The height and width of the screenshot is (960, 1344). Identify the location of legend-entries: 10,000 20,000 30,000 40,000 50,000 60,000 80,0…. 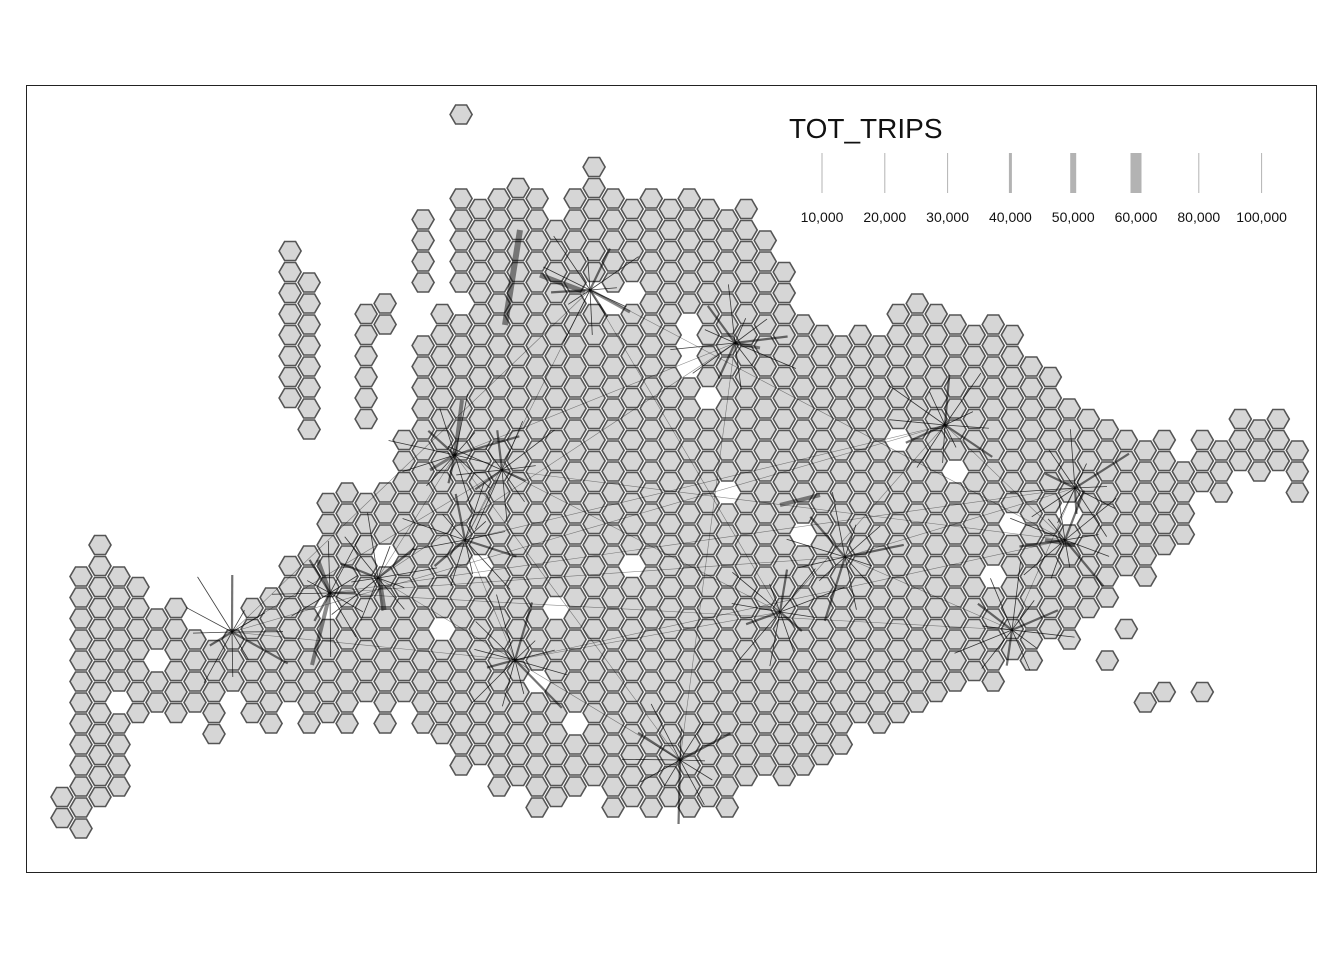
(1044, 189).